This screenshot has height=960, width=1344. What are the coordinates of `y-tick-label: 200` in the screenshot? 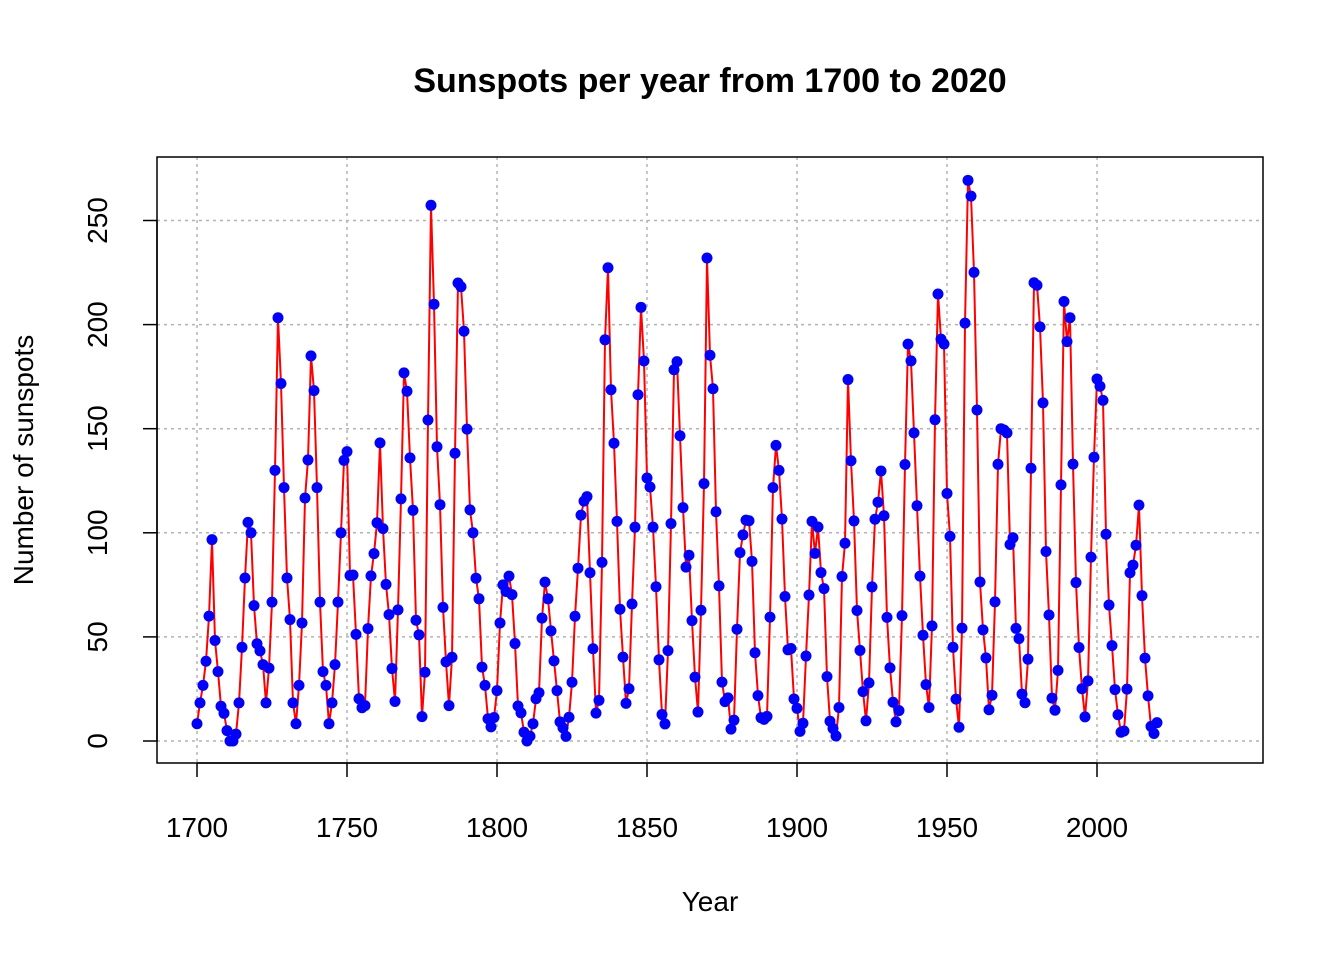 It's located at (97, 324).